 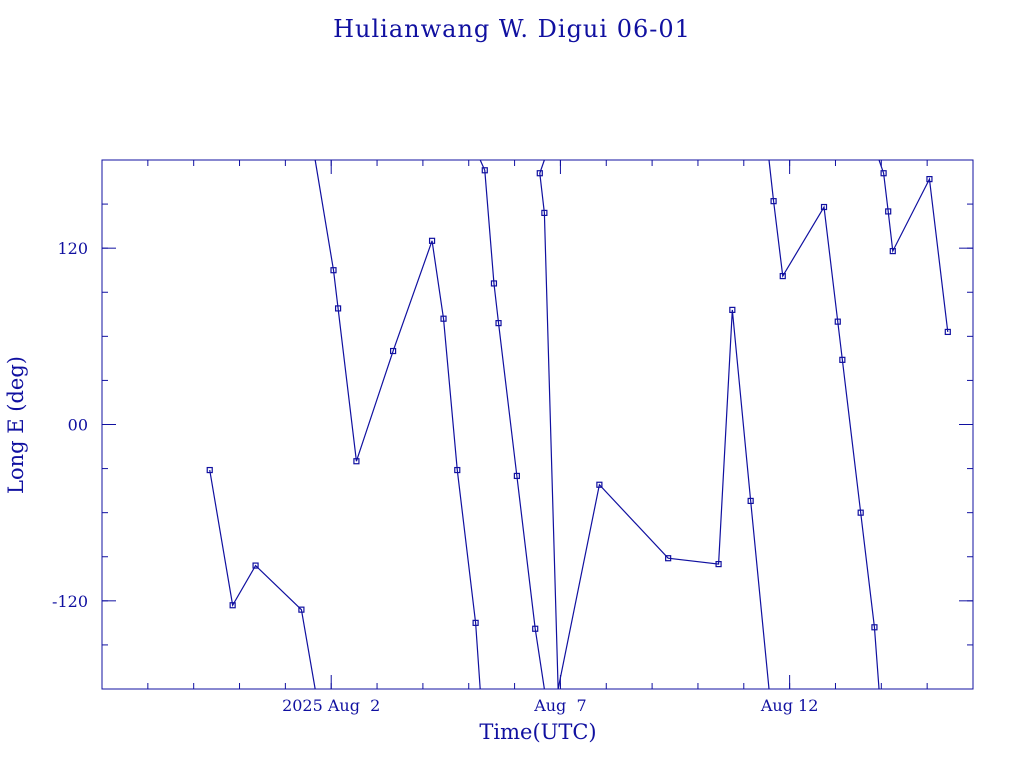 What do you see at coordinates (78, 425) in the screenshot?
I see `y-tick-label: 00` at bounding box center [78, 425].